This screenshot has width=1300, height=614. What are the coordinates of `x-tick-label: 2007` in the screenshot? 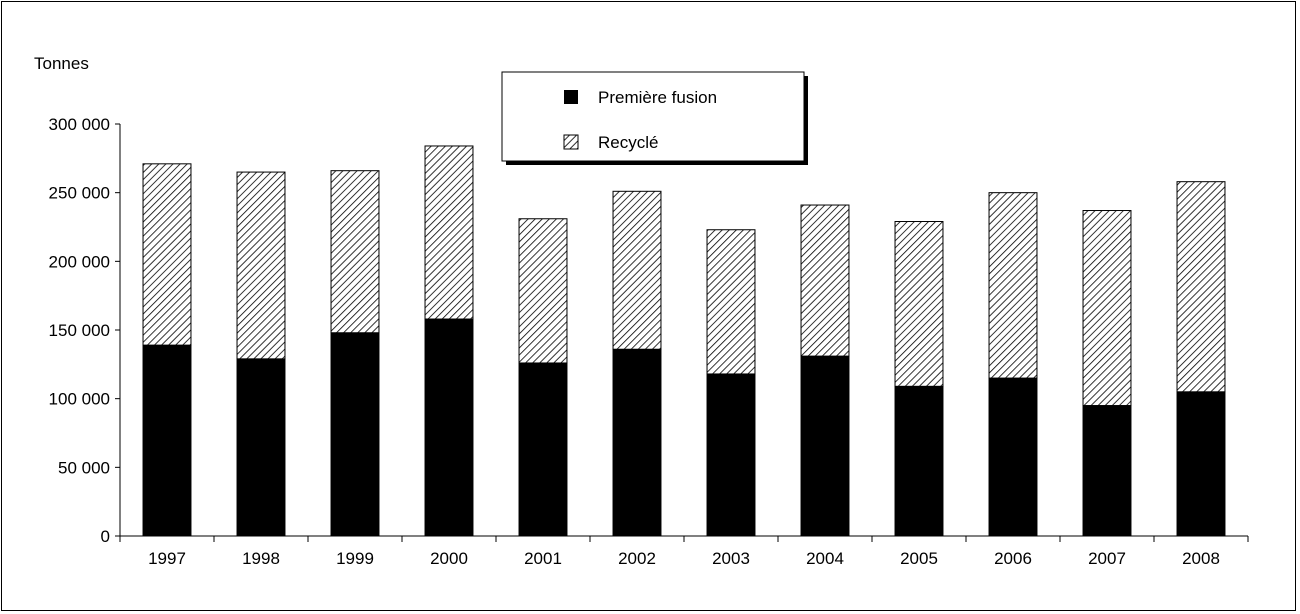 It's located at (1107, 558).